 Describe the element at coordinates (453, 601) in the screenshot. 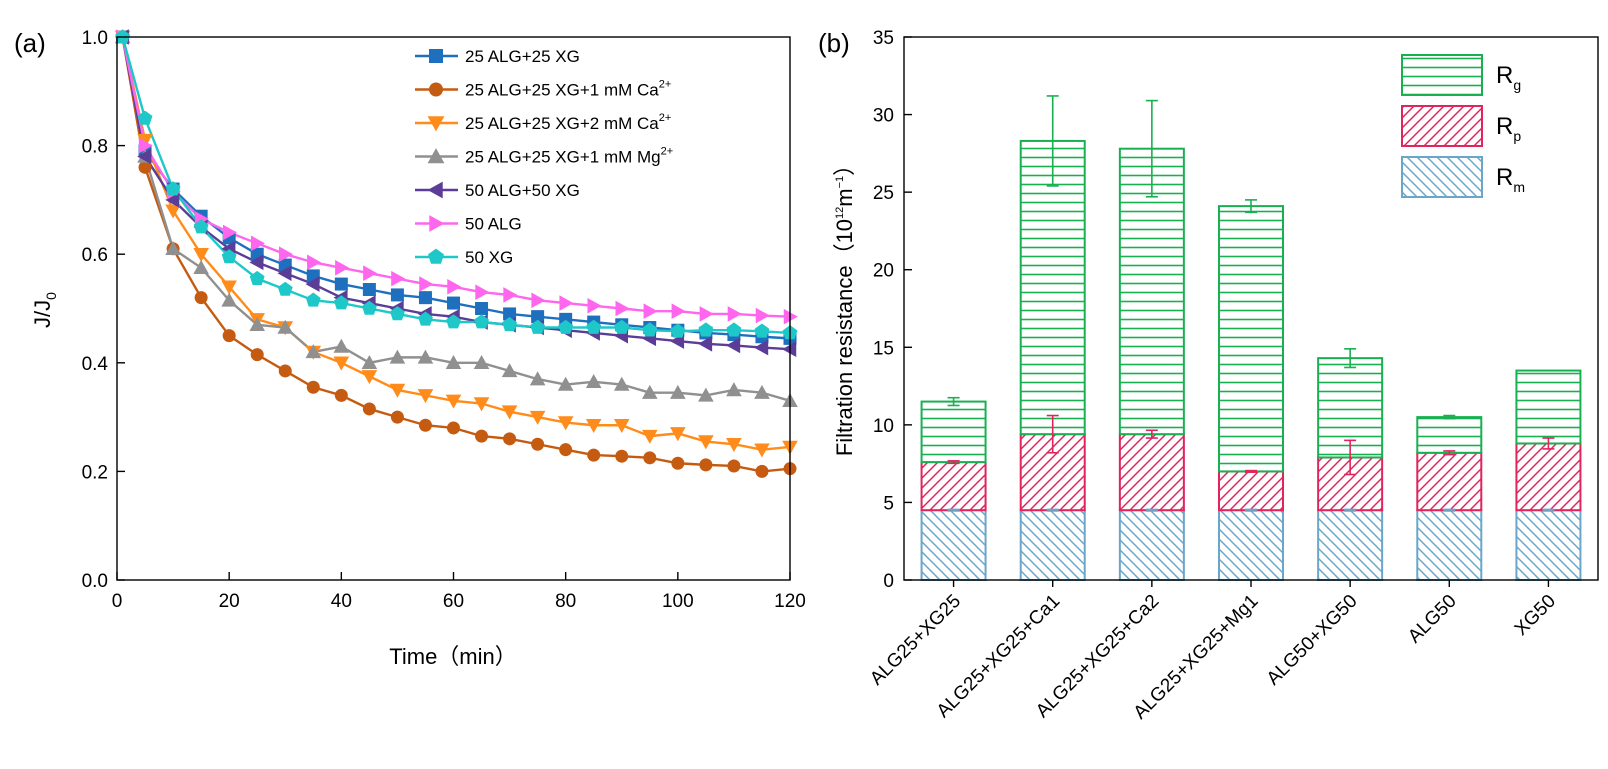

I see `panel-a-x-tick-label: 60` at that location.